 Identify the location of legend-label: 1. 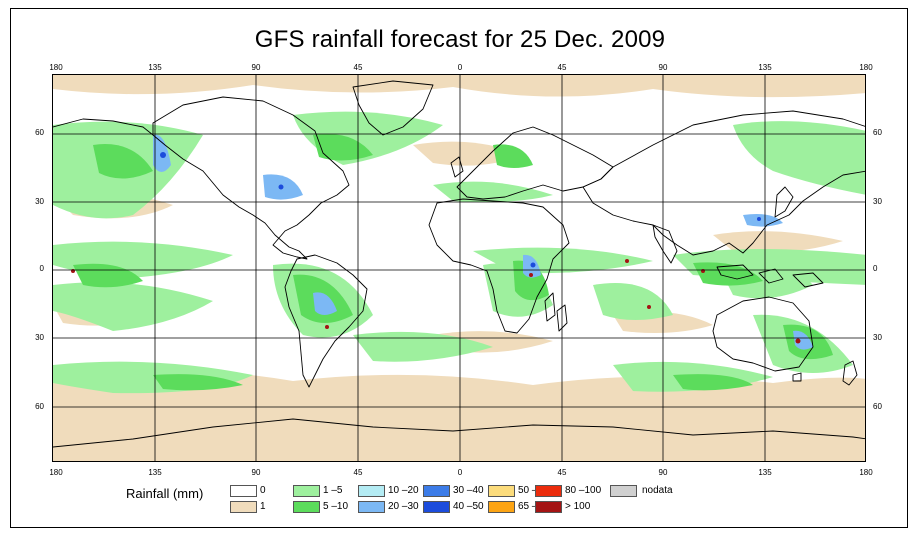
(263, 506).